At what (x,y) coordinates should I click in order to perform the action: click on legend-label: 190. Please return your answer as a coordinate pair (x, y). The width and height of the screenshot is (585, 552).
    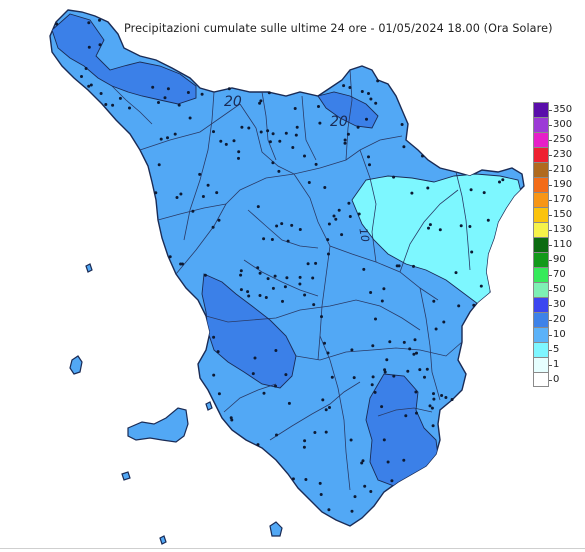
    Looking at the image, I should click on (563, 184).